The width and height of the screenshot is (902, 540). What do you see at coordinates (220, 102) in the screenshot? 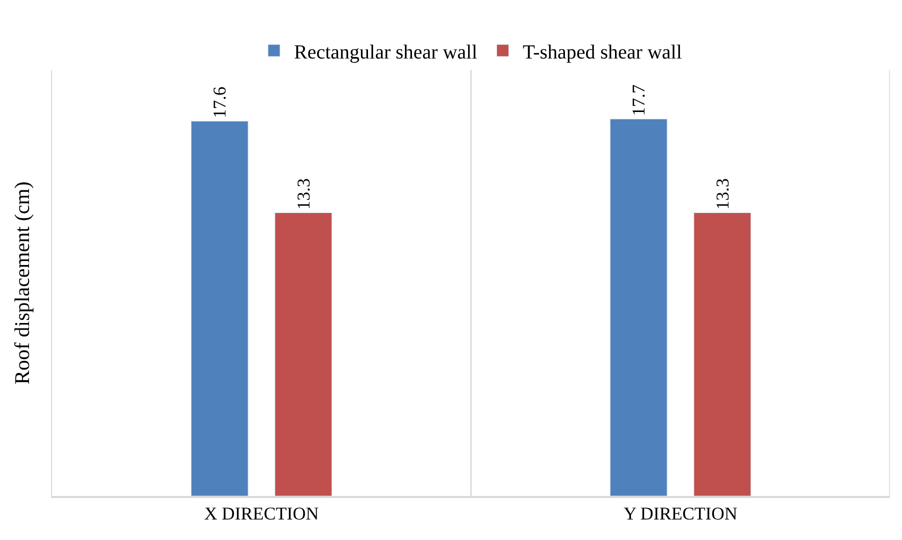
I see `data-label: 17.6` at bounding box center [220, 102].